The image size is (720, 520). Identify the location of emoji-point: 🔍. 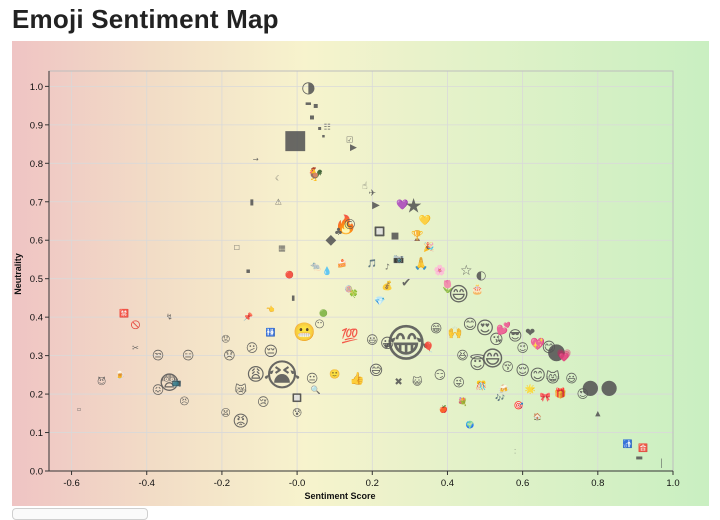
(316, 390).